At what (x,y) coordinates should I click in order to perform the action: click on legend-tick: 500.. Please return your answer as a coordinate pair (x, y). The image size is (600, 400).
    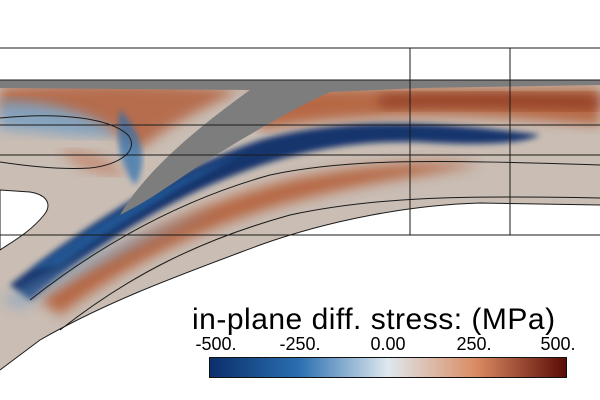
    Looking at the image, I should click on (558, 344).